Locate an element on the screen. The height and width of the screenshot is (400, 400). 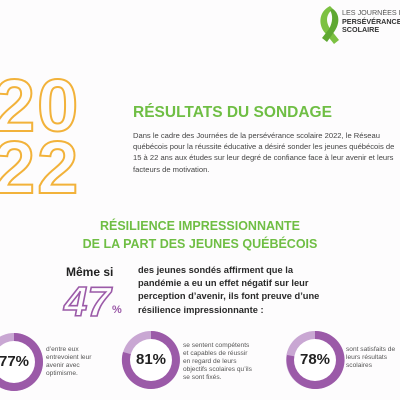
title: RÉSULTATS DU SONDAGE is located at coordinates (232, 112).